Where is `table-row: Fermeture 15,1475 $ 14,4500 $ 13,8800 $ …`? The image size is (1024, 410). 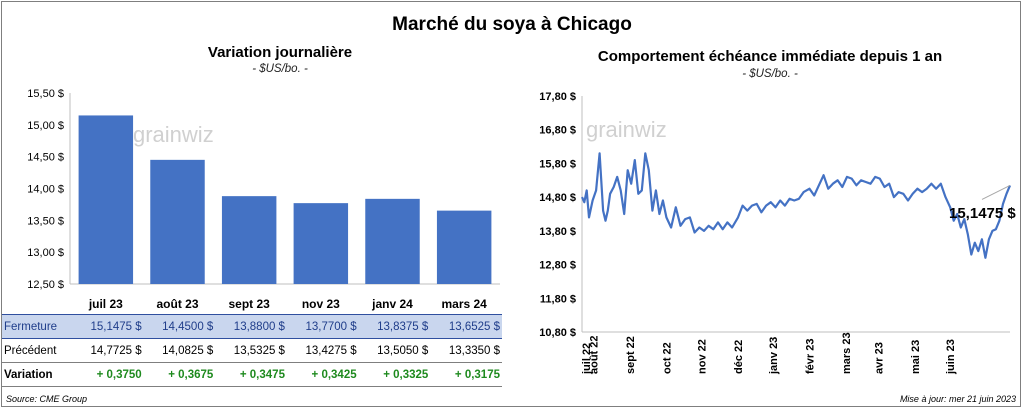 table-row: Fermeture 15,1475 $ 14,4500 $ 13,8800 $ … is located at coordinates (252, 326).